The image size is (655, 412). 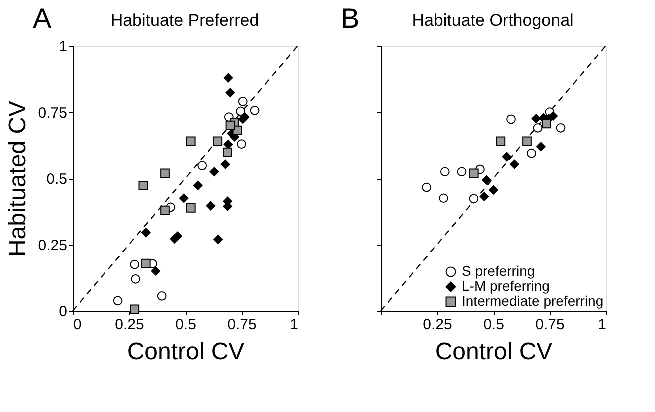 I want to click on y-tick-label: 0.25, so click(x=53, y=245).